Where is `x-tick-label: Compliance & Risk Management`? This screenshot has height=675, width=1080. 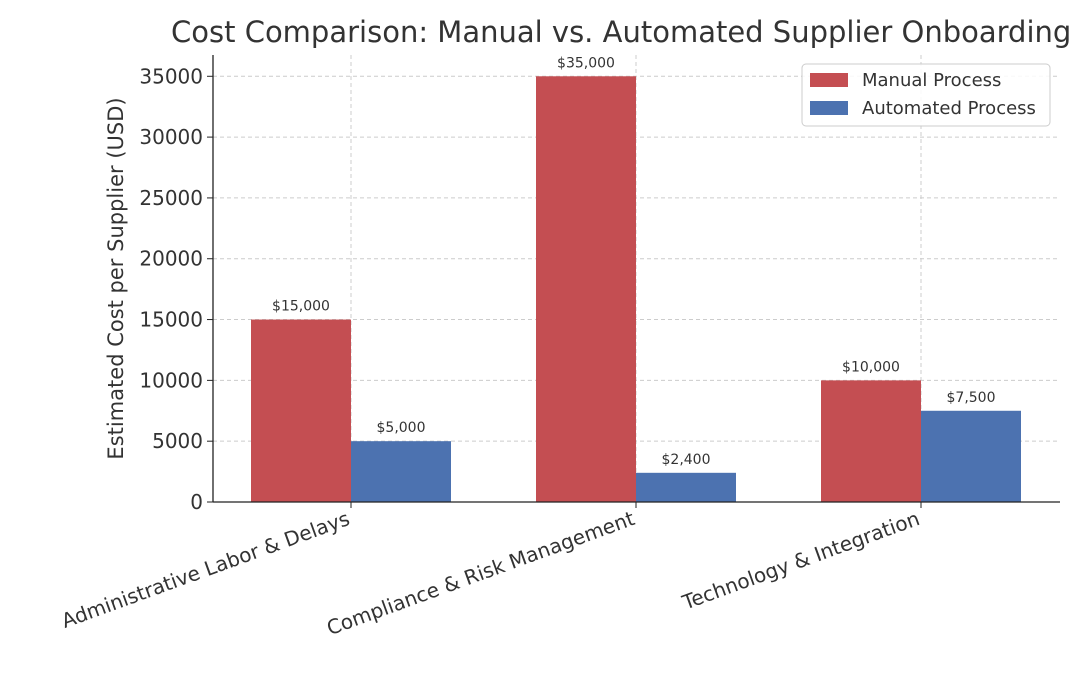 x-tick-label: Compliance & Risk Management is located at coordinates (481, 573).